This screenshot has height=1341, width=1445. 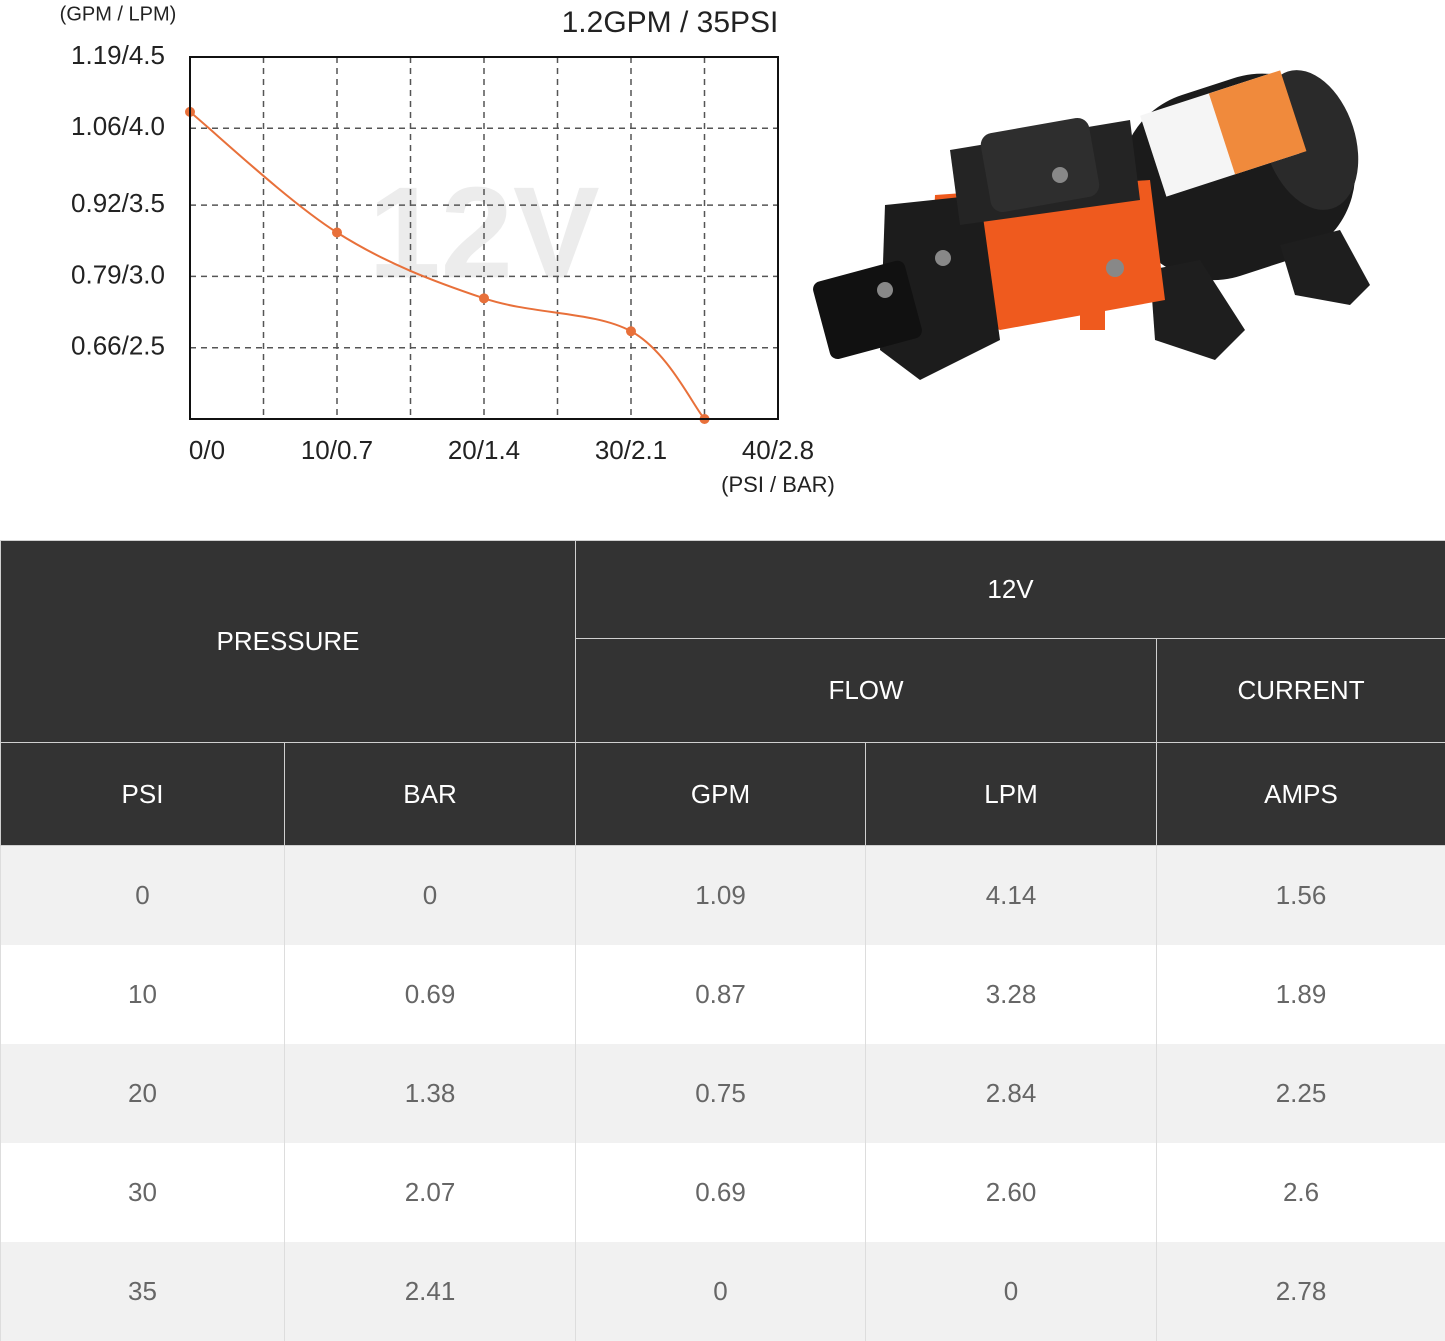 I want to click on table-cell: 1.89, so click(x=1301, y=994).